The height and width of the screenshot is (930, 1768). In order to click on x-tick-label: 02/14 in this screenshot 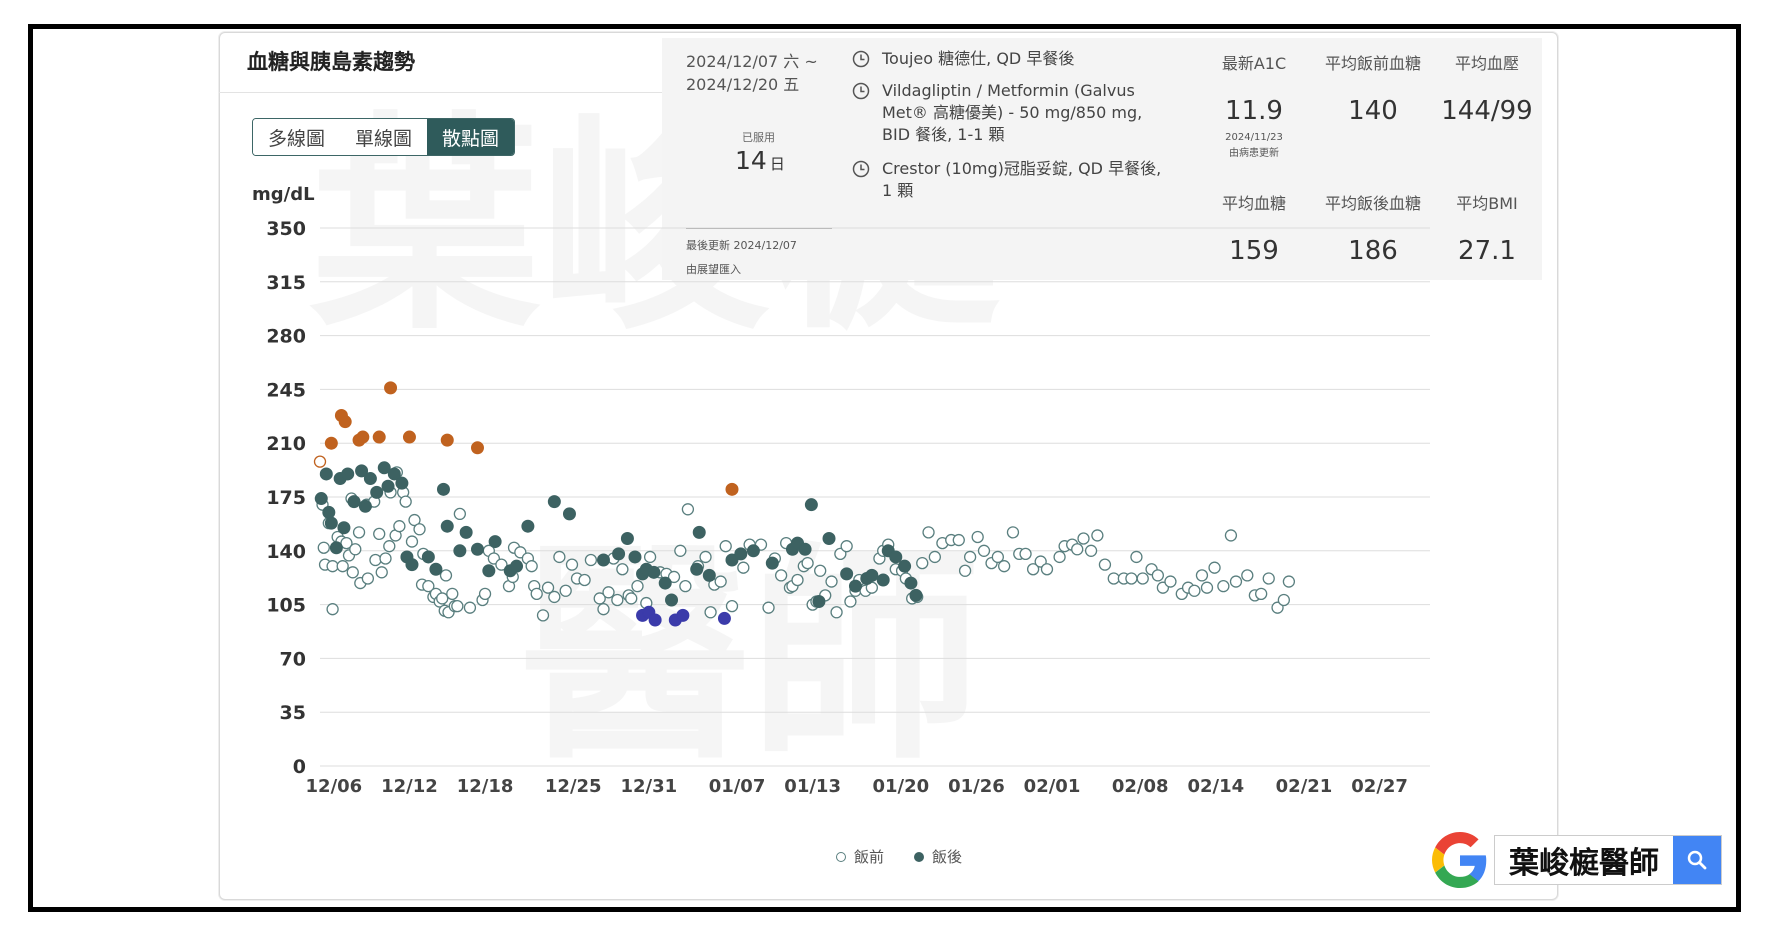, I will do `click(1215, 786)`.